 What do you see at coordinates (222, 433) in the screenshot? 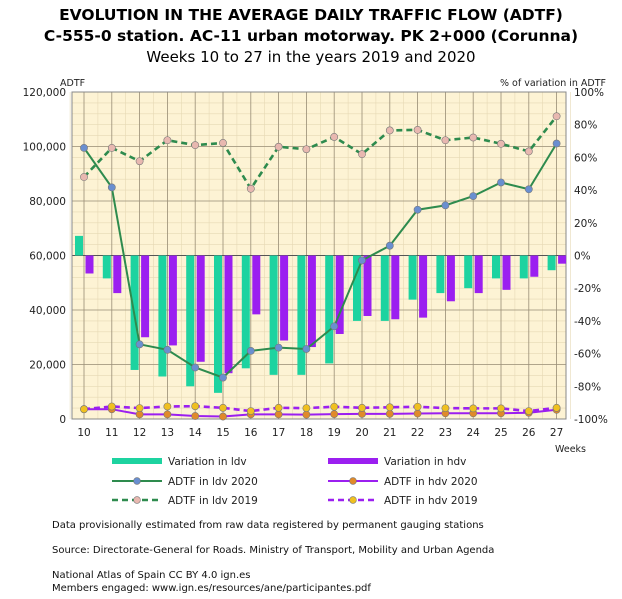
I see `x-tick-label: 15` at bounding box center [222, 433].